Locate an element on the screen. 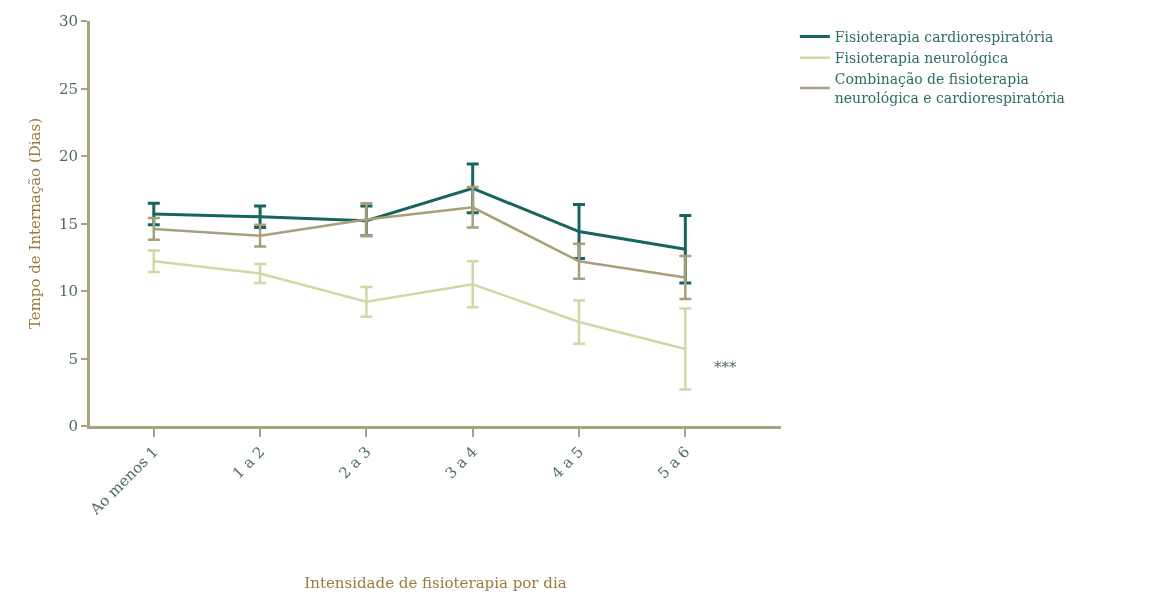 The width and height of the screenshot is (1171, 601). y-tick-label: 10 is located at coordinates (68, 291).